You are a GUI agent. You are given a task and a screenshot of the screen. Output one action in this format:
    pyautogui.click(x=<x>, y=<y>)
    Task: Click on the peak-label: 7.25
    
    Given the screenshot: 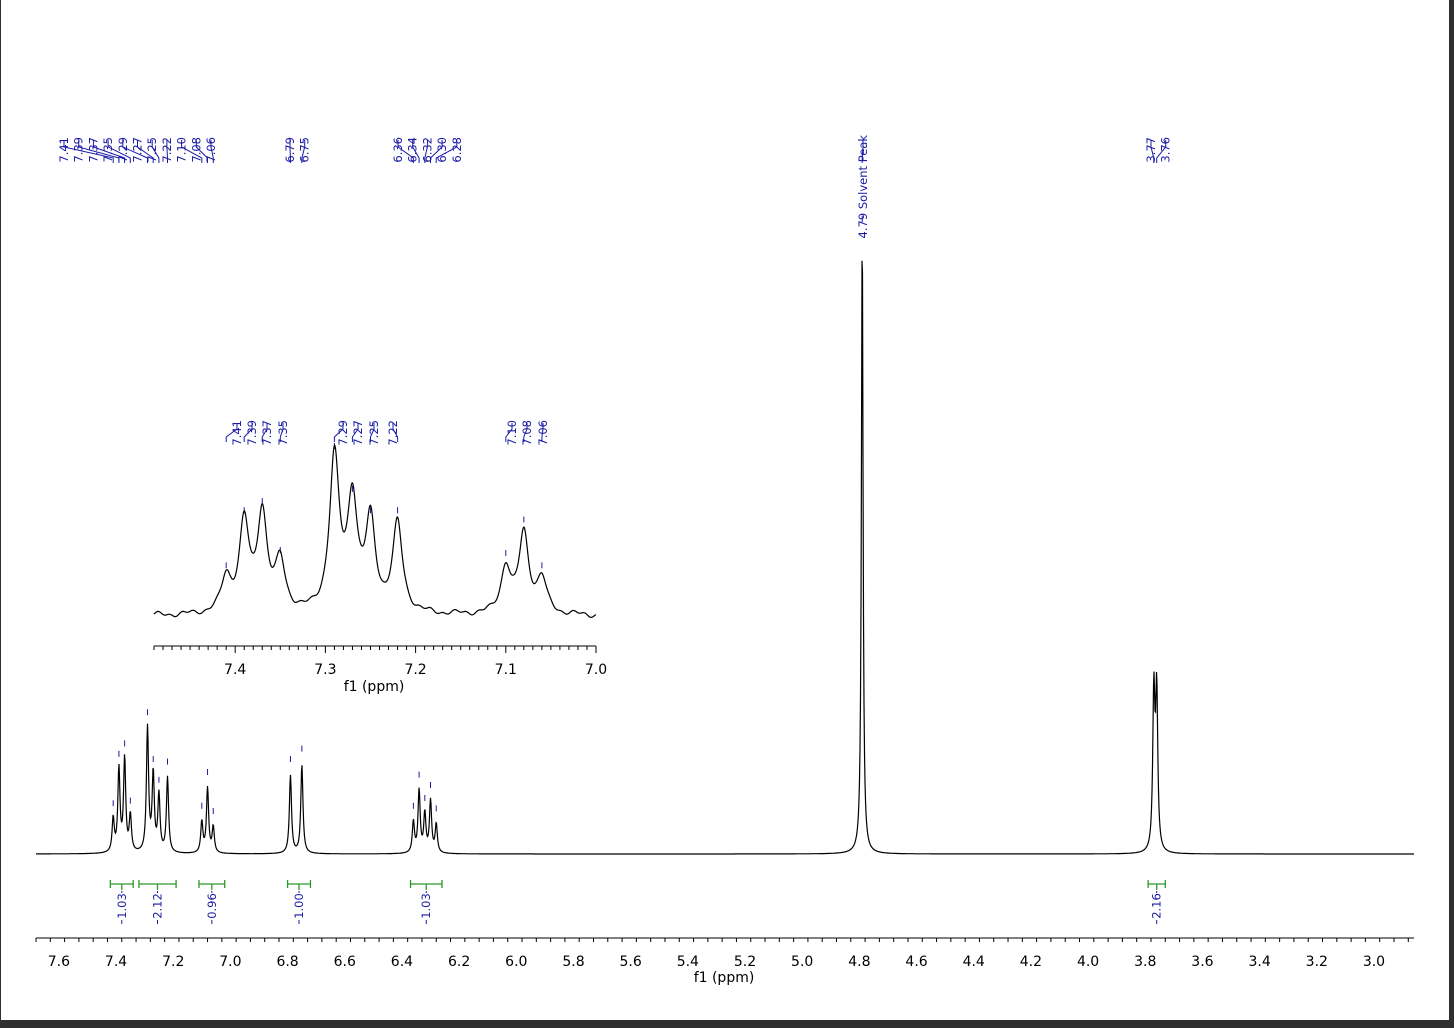 What is the action you would take?
    pyautogui.click(x=152, y=150)
    